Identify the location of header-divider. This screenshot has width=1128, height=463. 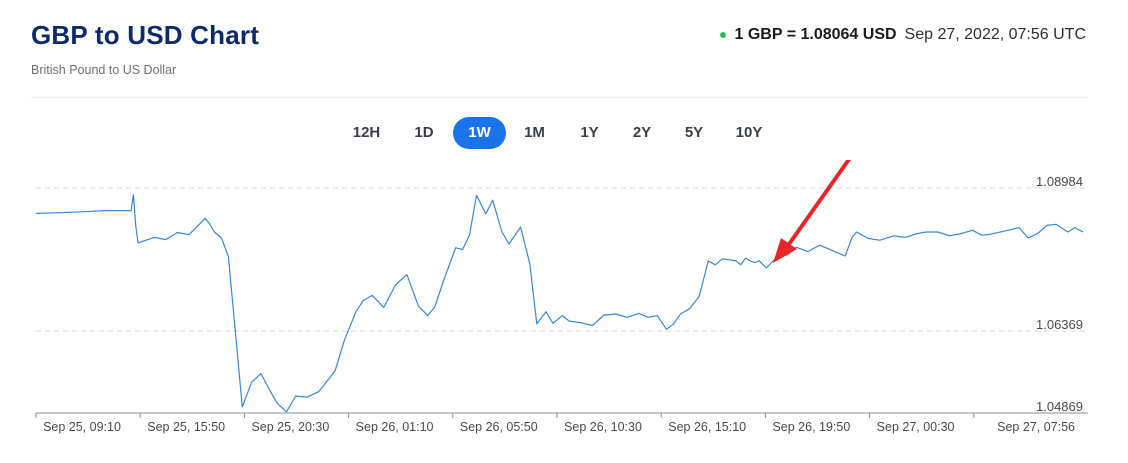
(559, 97).